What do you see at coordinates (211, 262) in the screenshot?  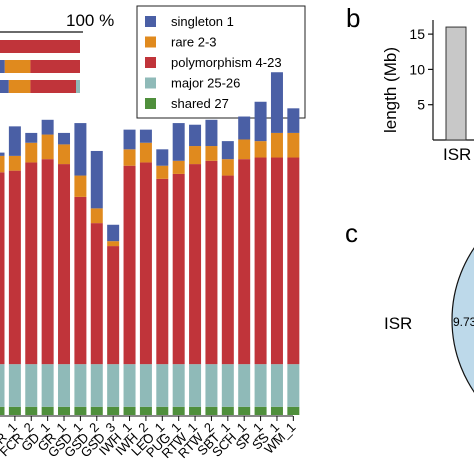 I see `bar-RTW_2-polymorphism` at bounding box center [211, 262].